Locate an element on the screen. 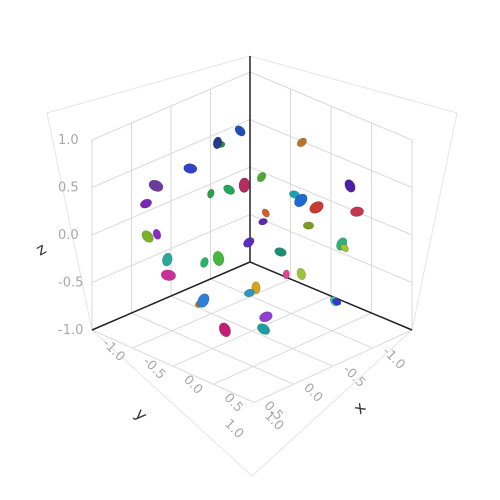  axis-line-right is located at coordinates (331, 296).